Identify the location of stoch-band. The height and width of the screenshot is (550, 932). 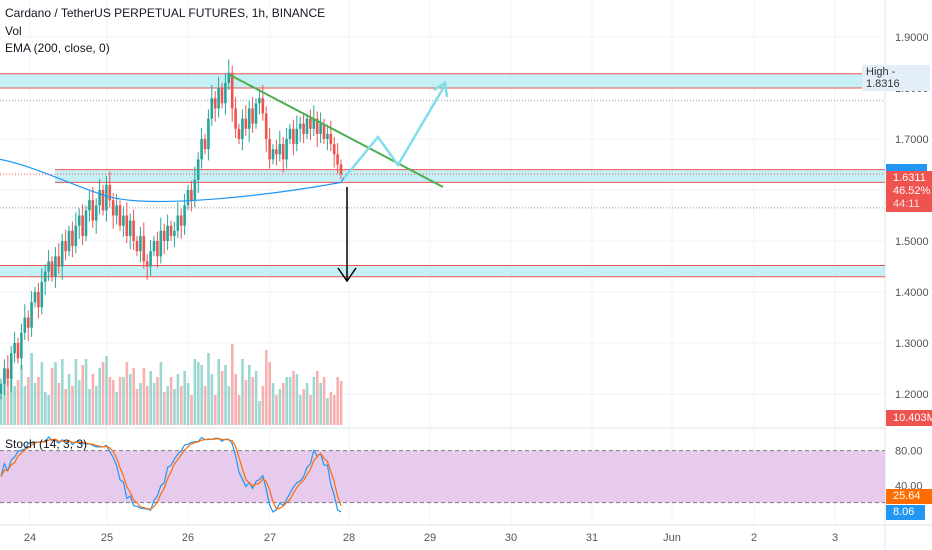
(442, 476).